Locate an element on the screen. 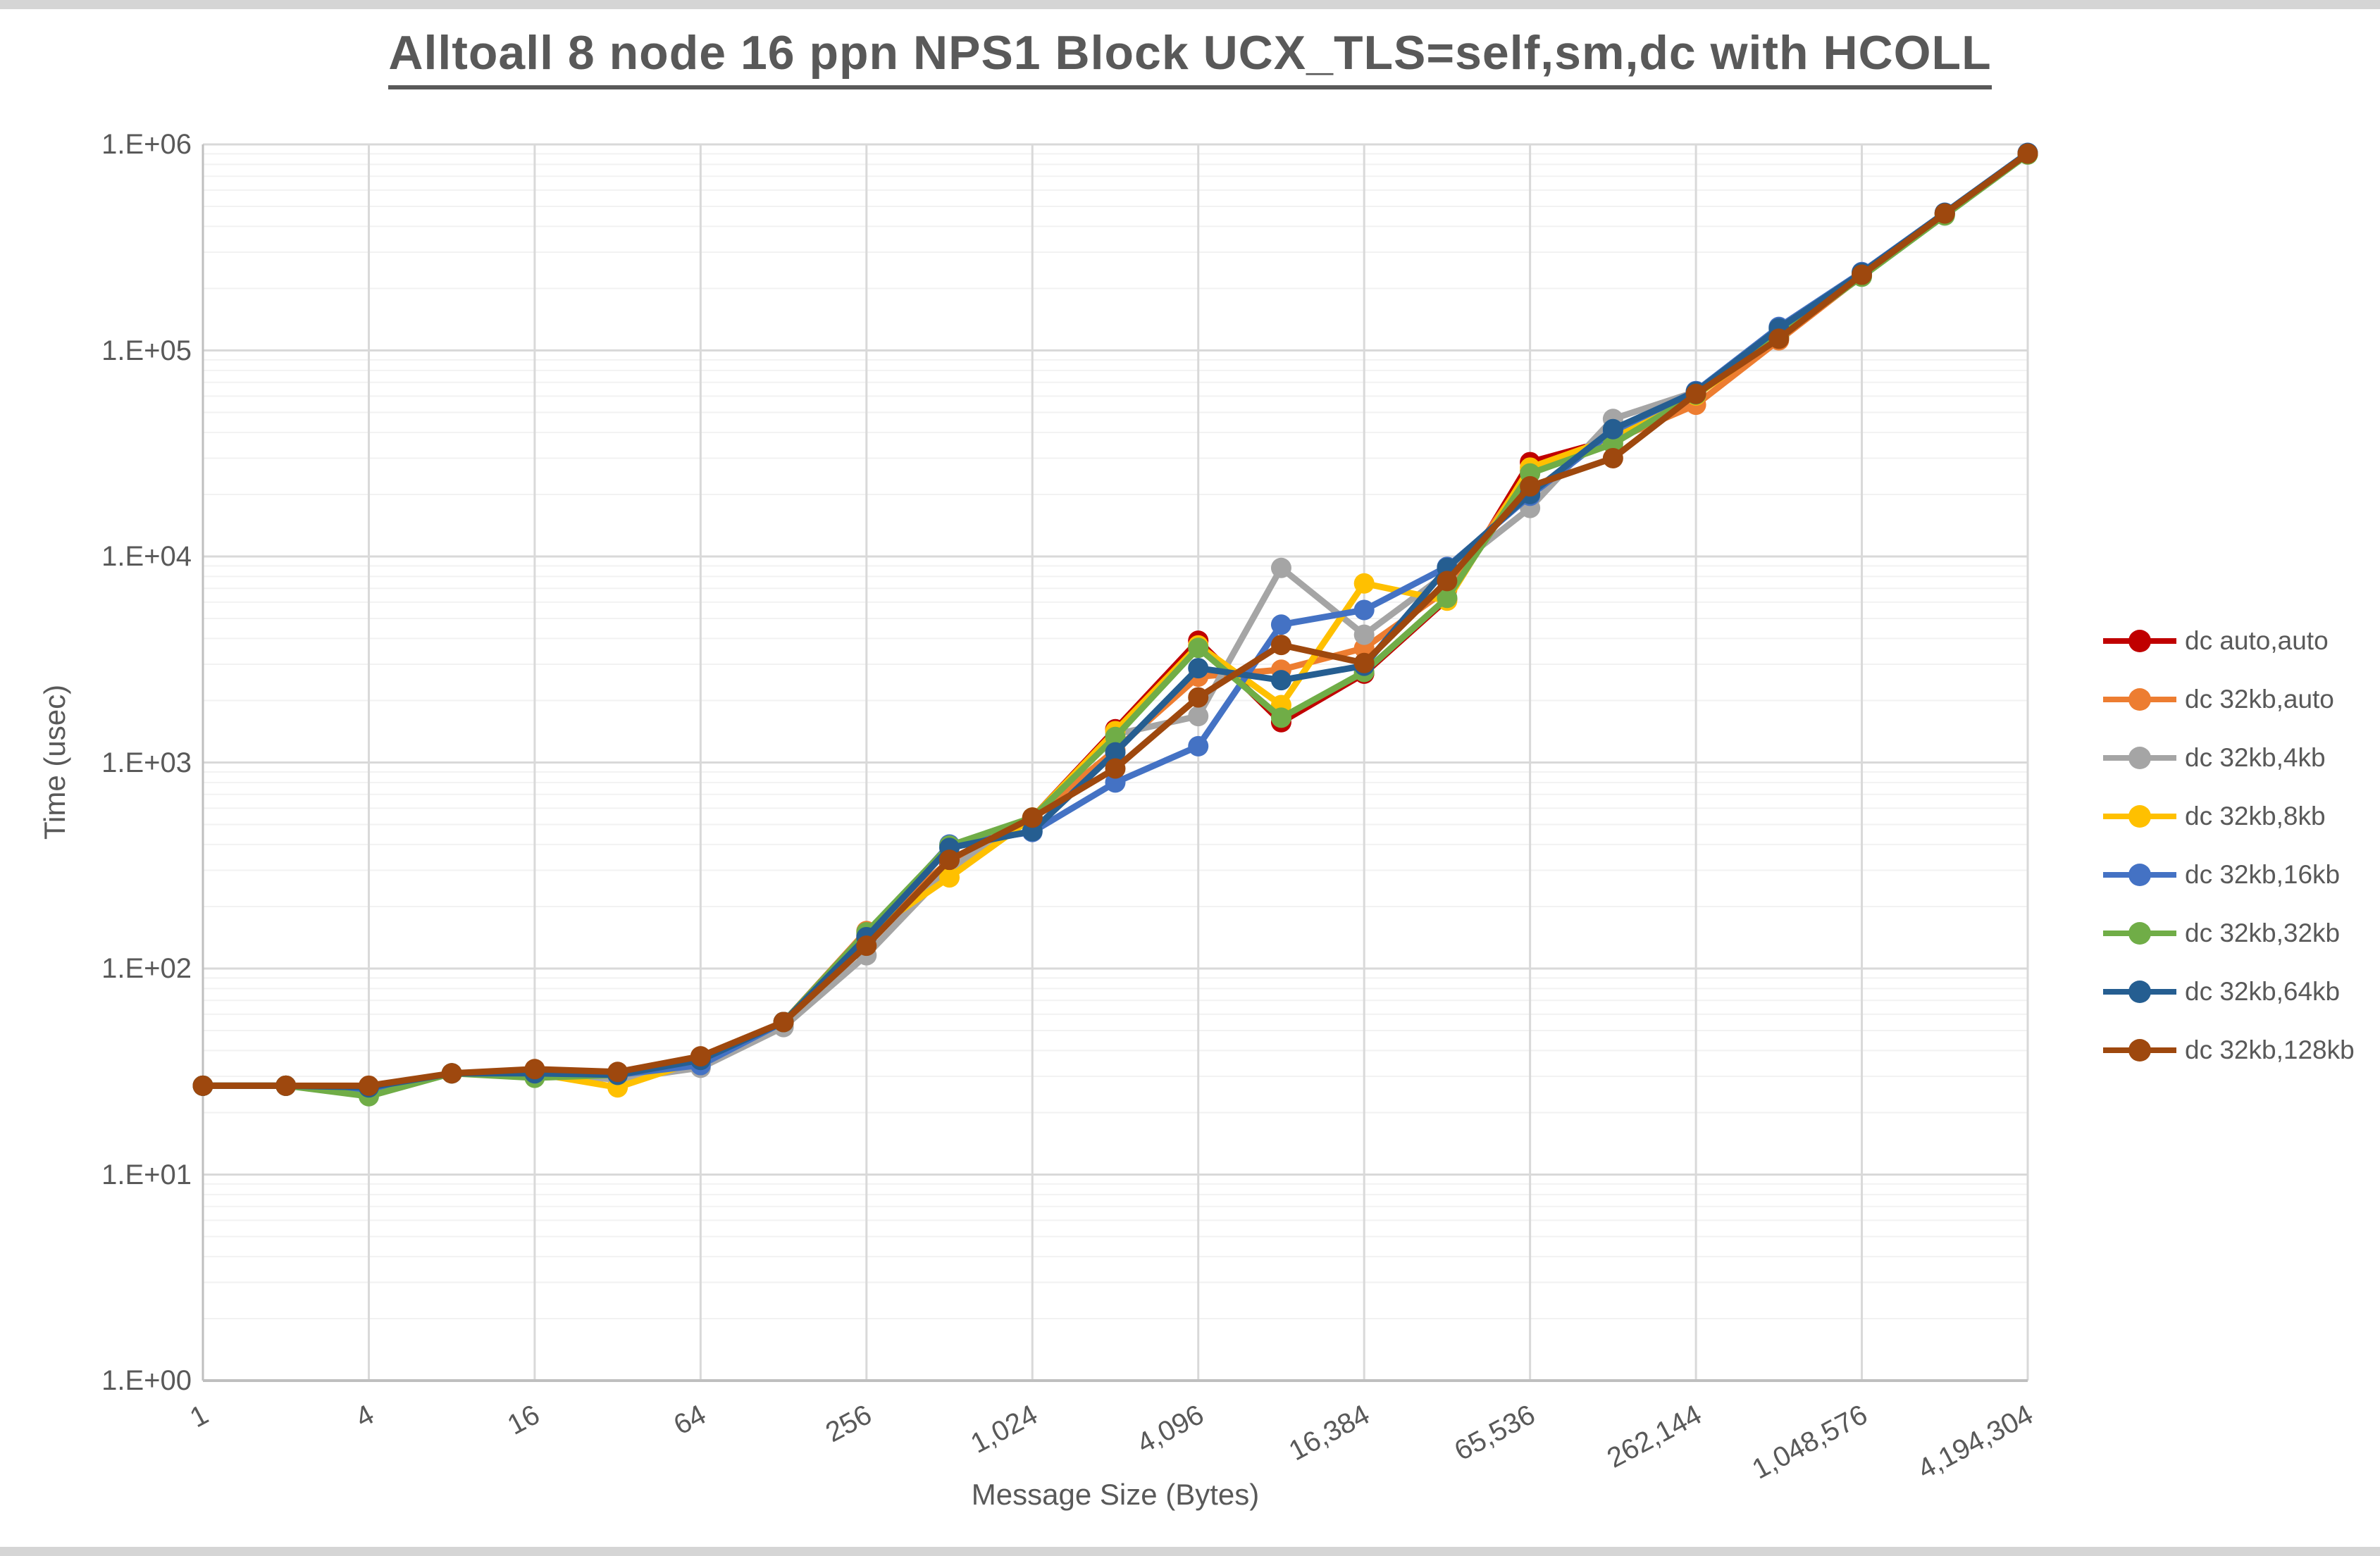 The height and width of the screenshot is (1556, 2380). legend-item-label: dc 32kb,32kb is located at coordinates (2263, 932).